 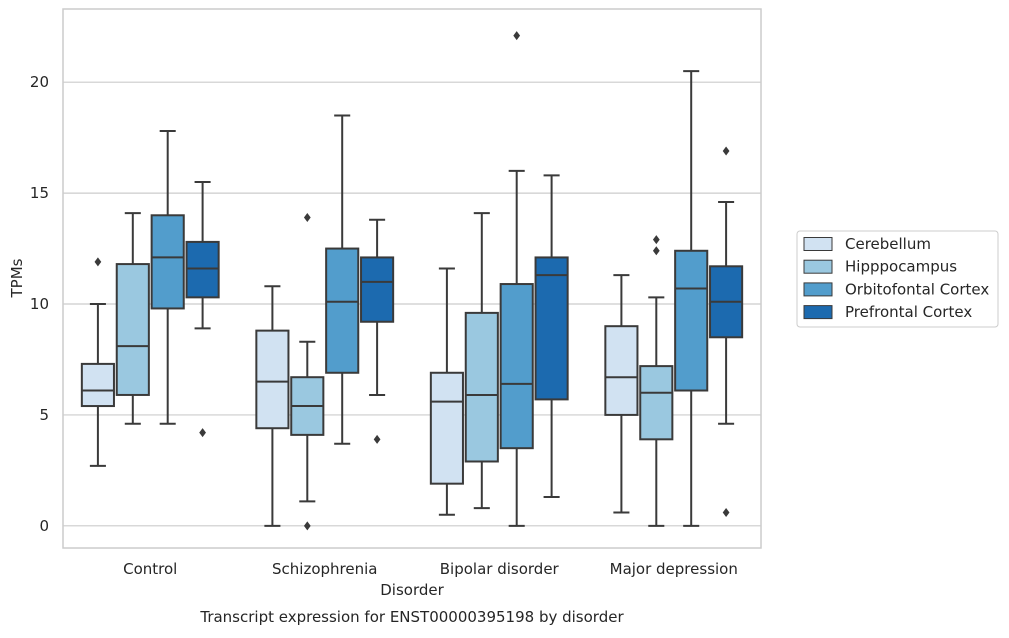 What do you see at coordinates (44, 526) in the screenshot?
I see `y-tick-label: 0` at bounding box center [44, 526].